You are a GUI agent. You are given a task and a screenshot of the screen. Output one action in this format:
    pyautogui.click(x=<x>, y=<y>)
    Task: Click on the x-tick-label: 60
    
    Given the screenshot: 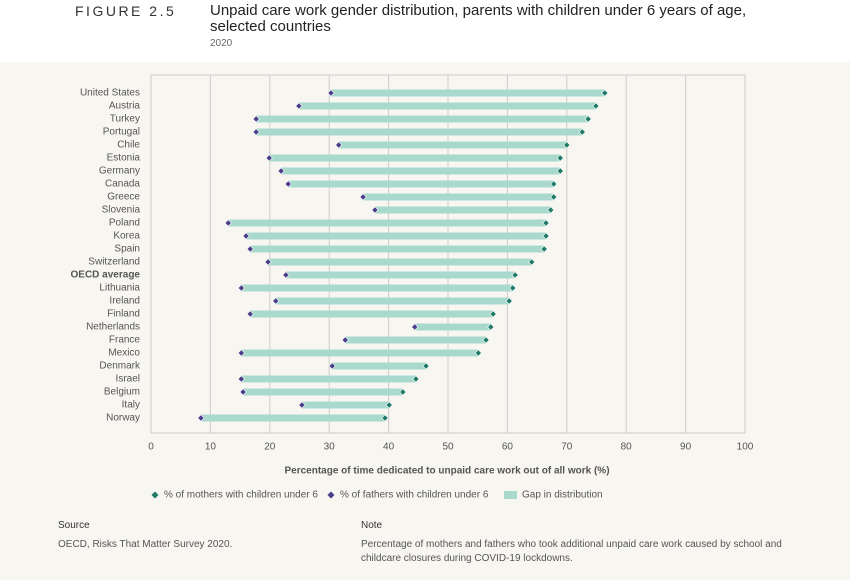 What is the action you would take?
    pyautogui.click(x=508, y=447)
    